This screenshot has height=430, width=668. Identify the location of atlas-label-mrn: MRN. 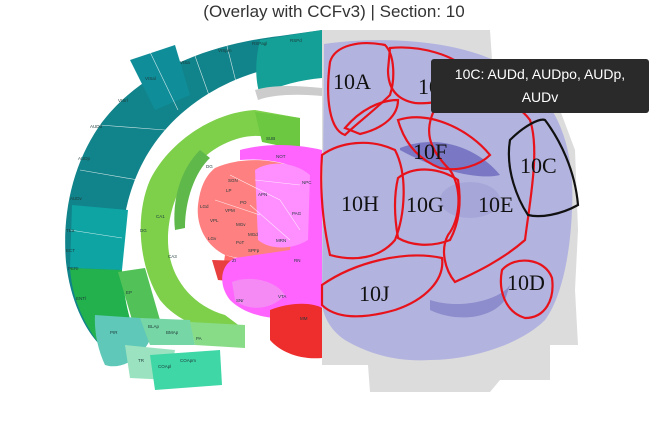
(281, 240).